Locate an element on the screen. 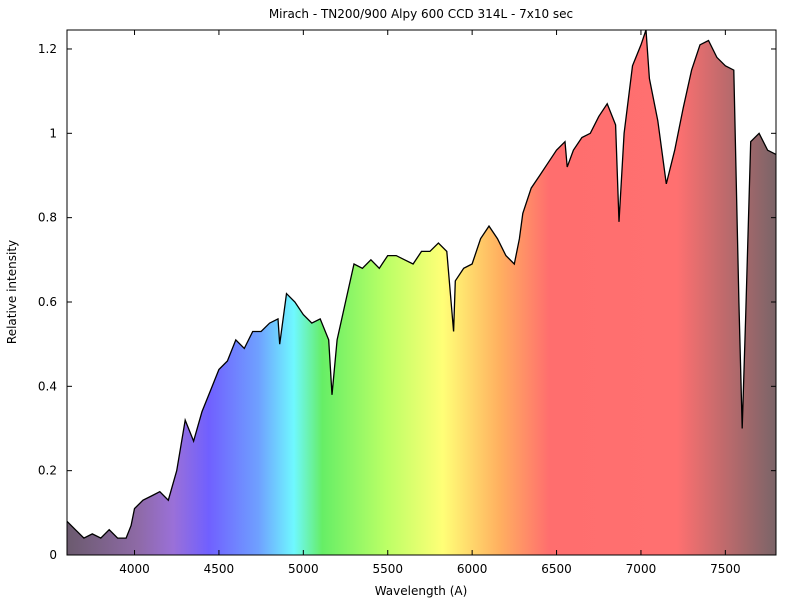  y-tick-label: 1.2 is located at coordinates (47, 49).